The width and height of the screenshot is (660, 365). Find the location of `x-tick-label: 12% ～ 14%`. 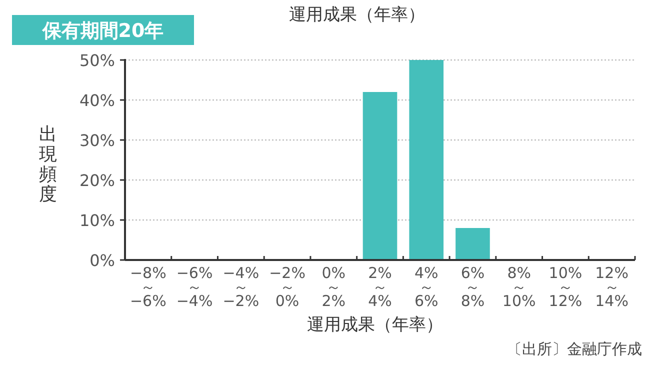

x-tick-label: 12% ～ 14% is located at coordinates (611, 287).